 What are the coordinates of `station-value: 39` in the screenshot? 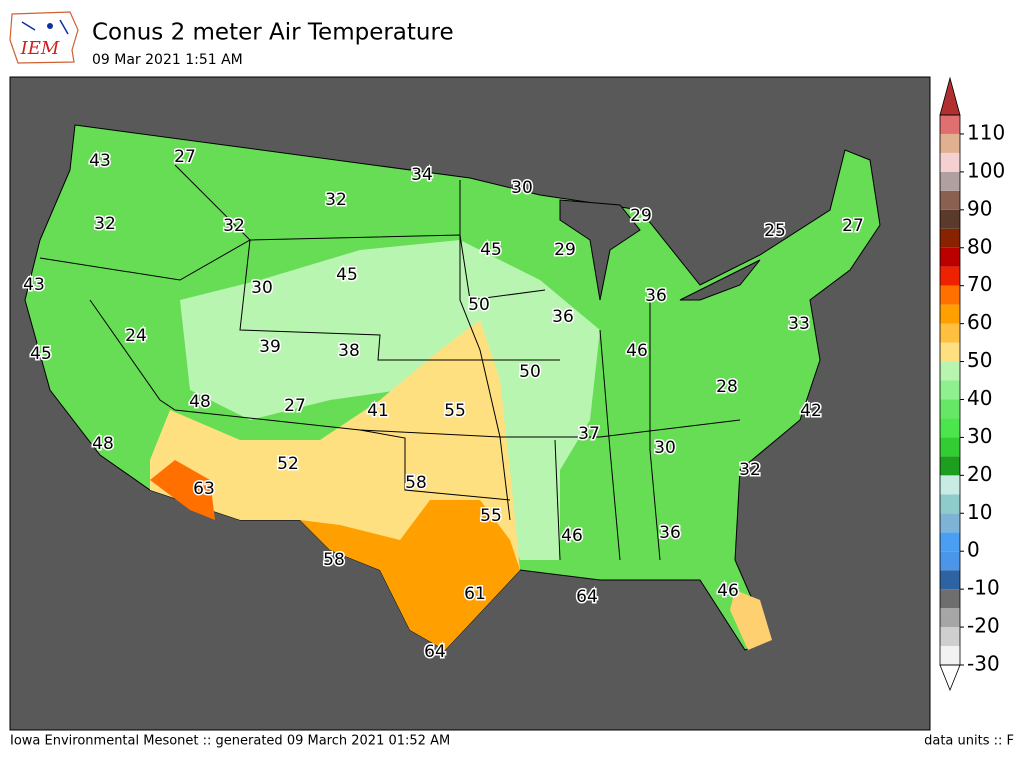 It's located at (270, 347).